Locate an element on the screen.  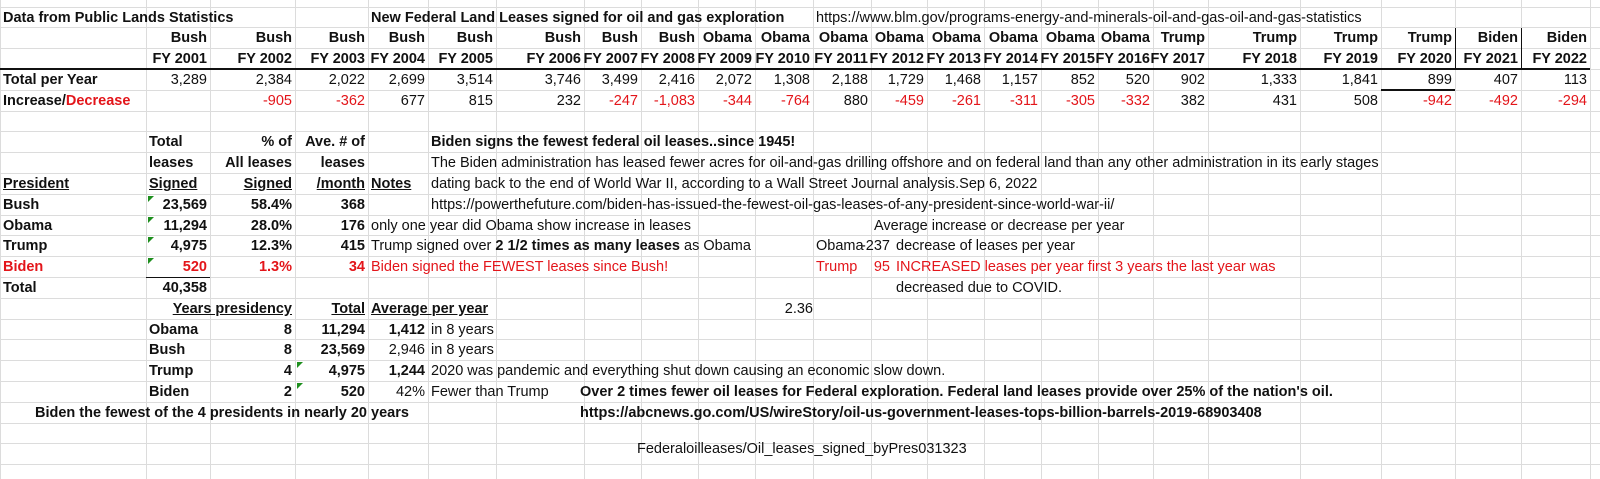
president-name: Trump is located at coordinates (25, 246).